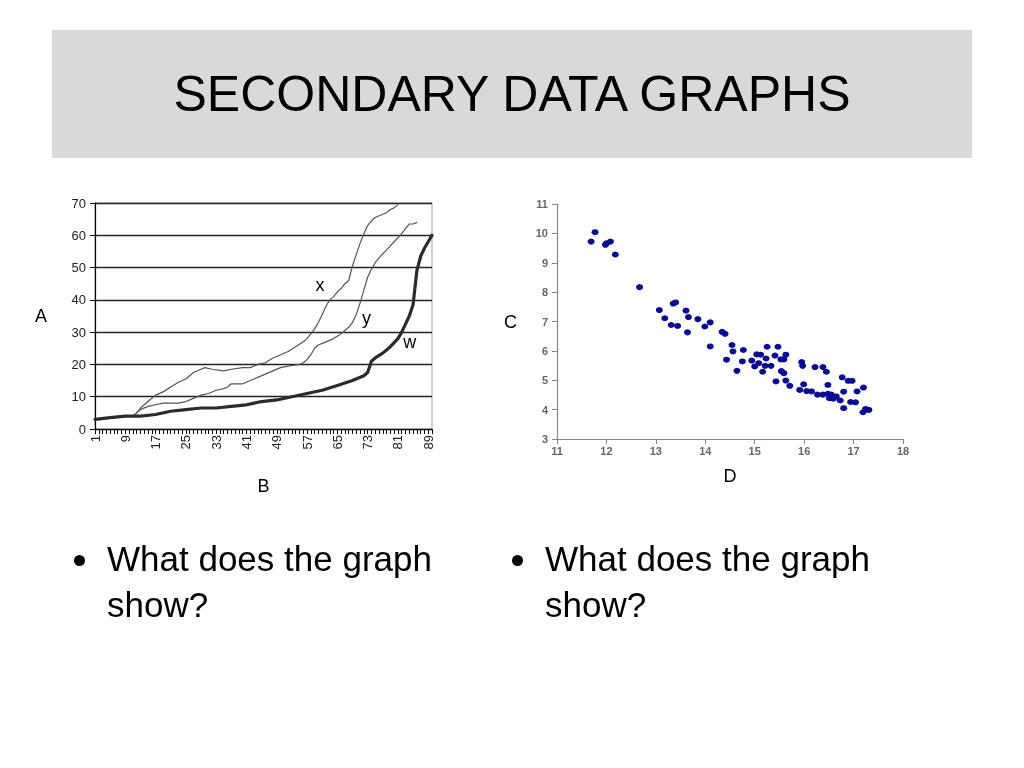 The width and height of the screenshot is (1024, 768). I want to click on x-tick-label: 9, so click(125, 439).